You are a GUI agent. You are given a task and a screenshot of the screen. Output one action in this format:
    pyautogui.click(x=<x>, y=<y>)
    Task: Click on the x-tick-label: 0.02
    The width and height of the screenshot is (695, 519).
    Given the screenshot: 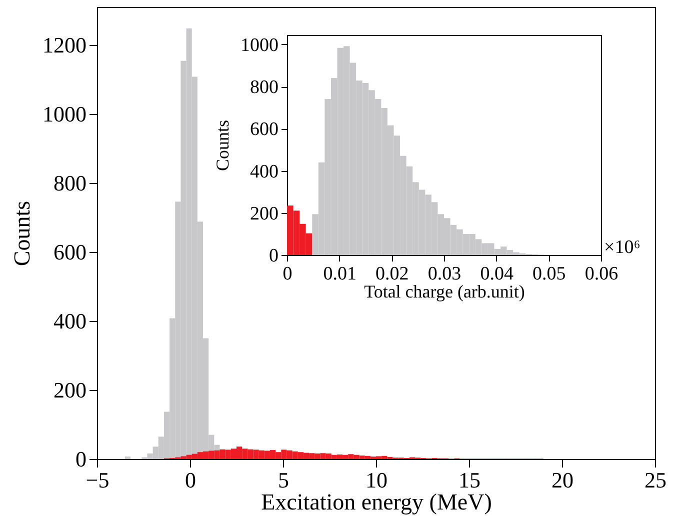 What is the action you would take?
    pyautogui.click(x=392, y=274)
    